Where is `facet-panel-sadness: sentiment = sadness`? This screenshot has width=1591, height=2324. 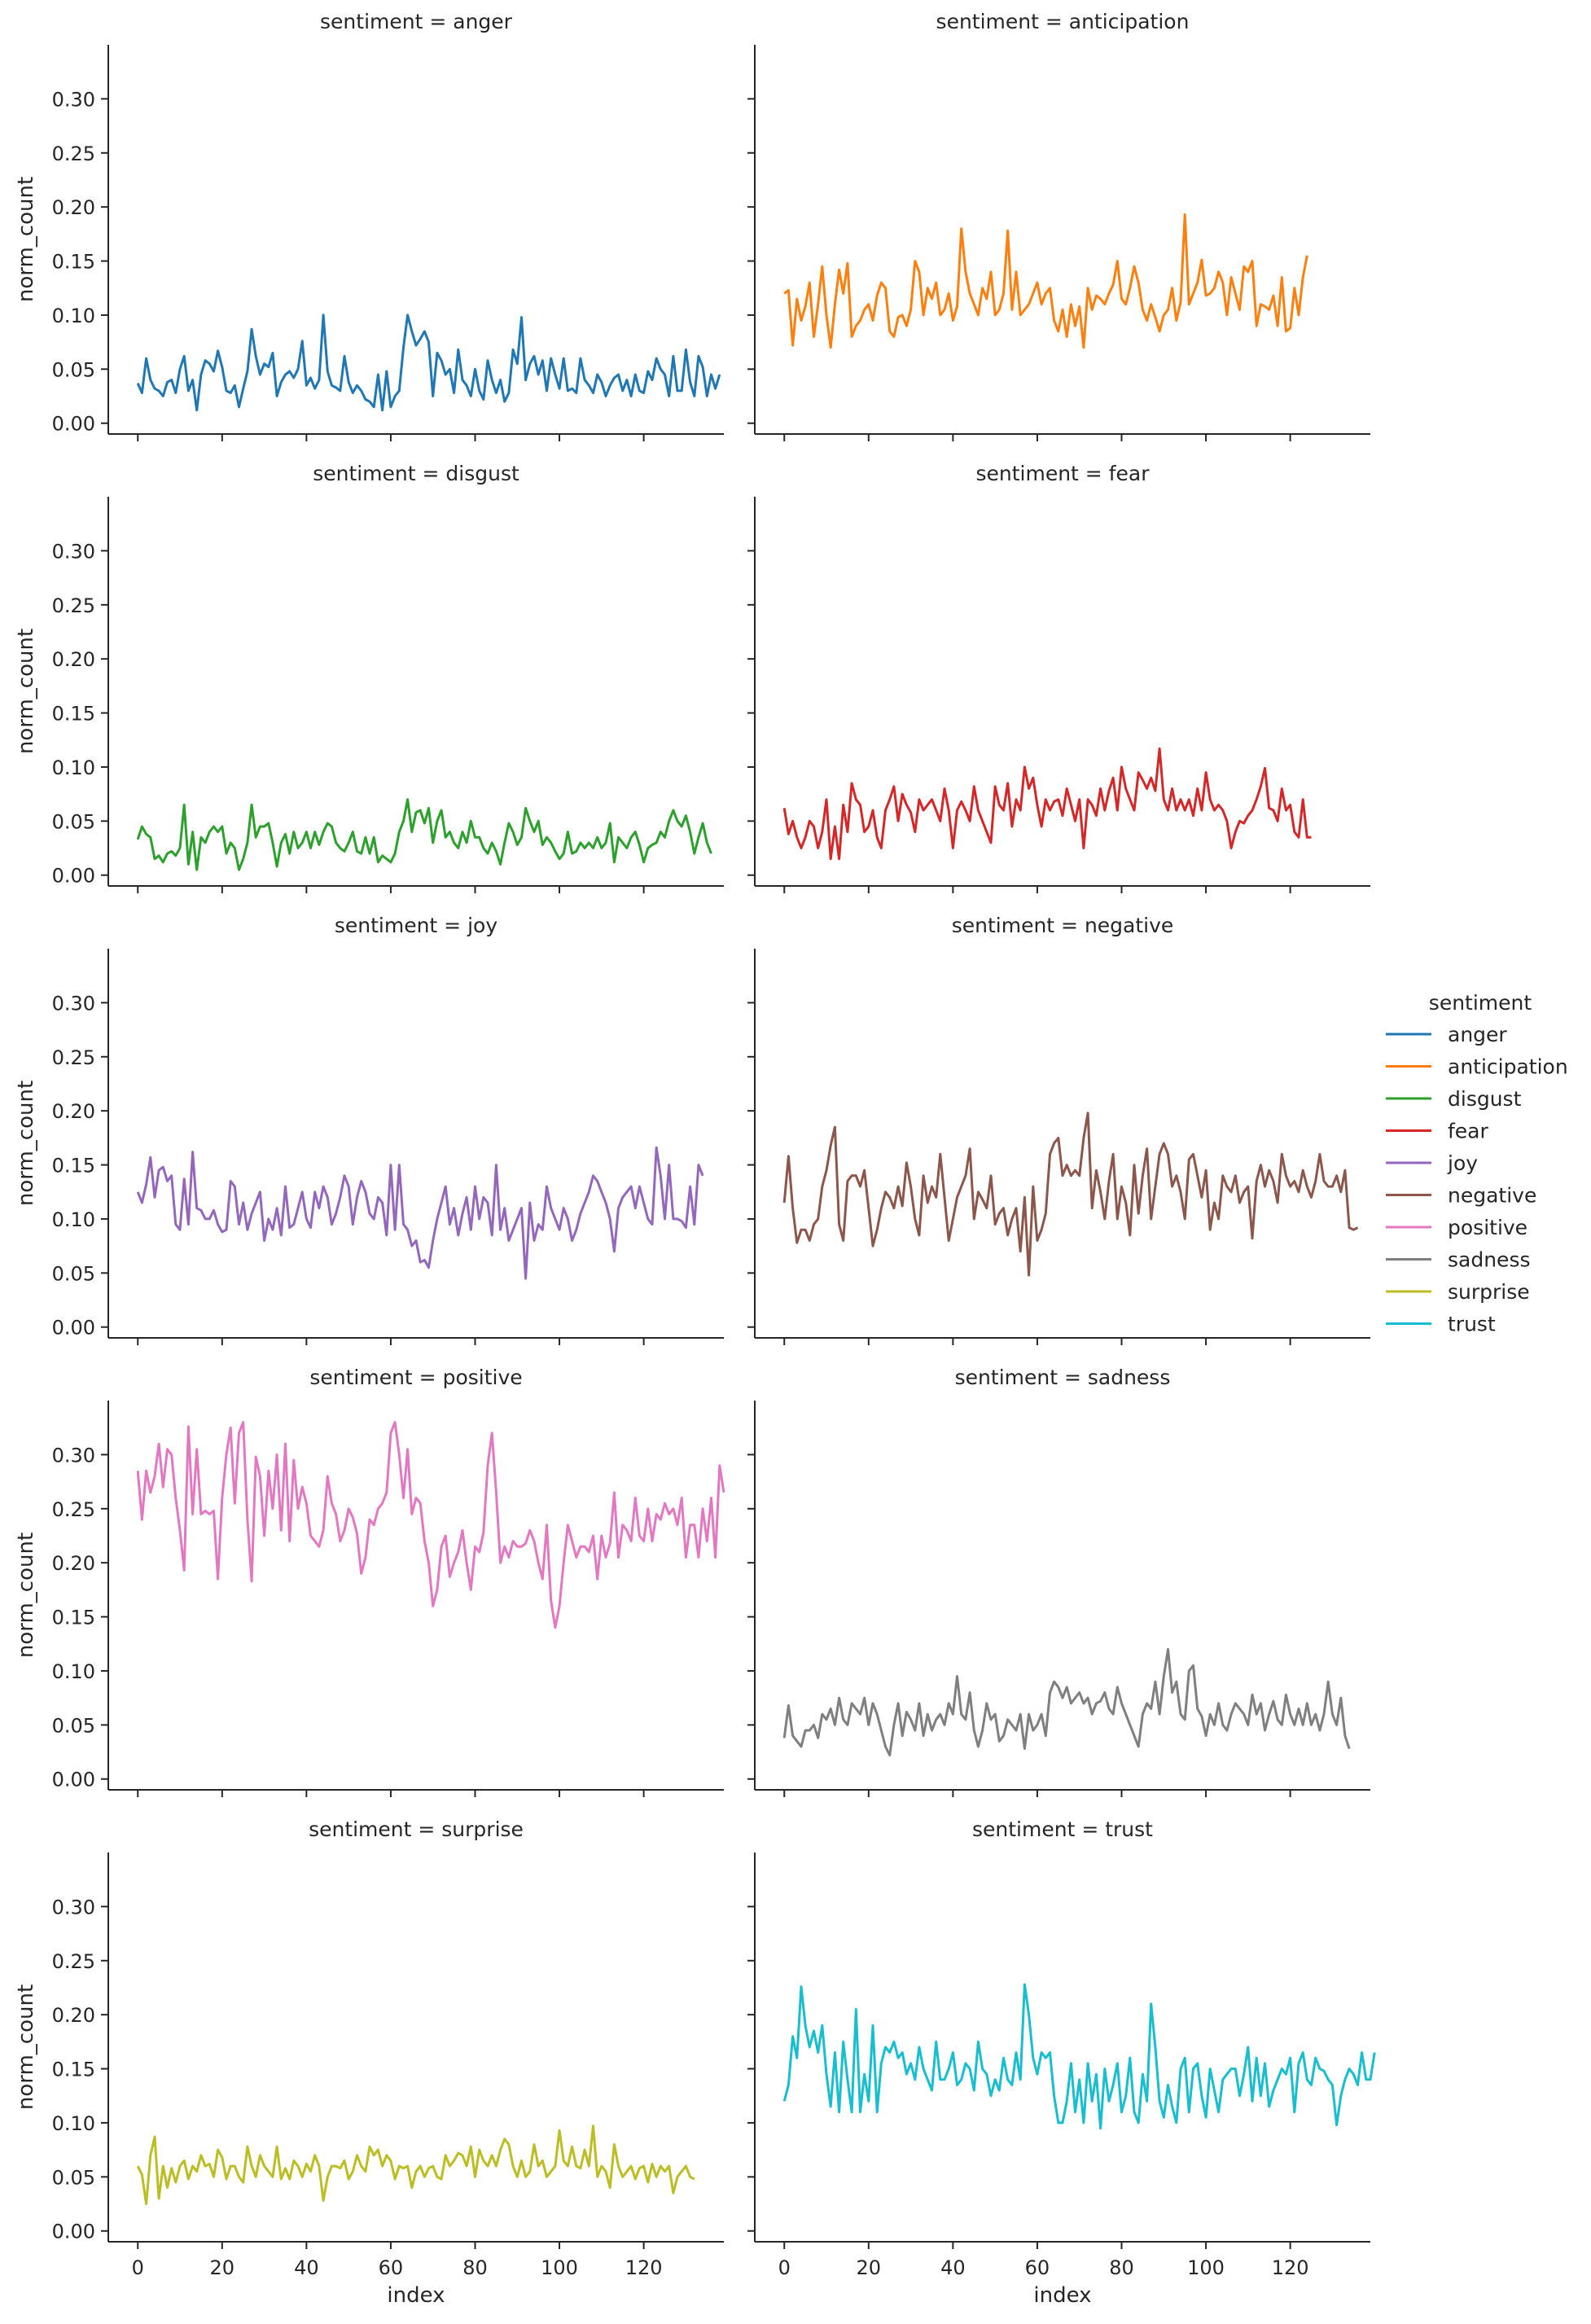
facet-panel-sadness: sentiment = sadness is located at coordinates (1058, 1581).